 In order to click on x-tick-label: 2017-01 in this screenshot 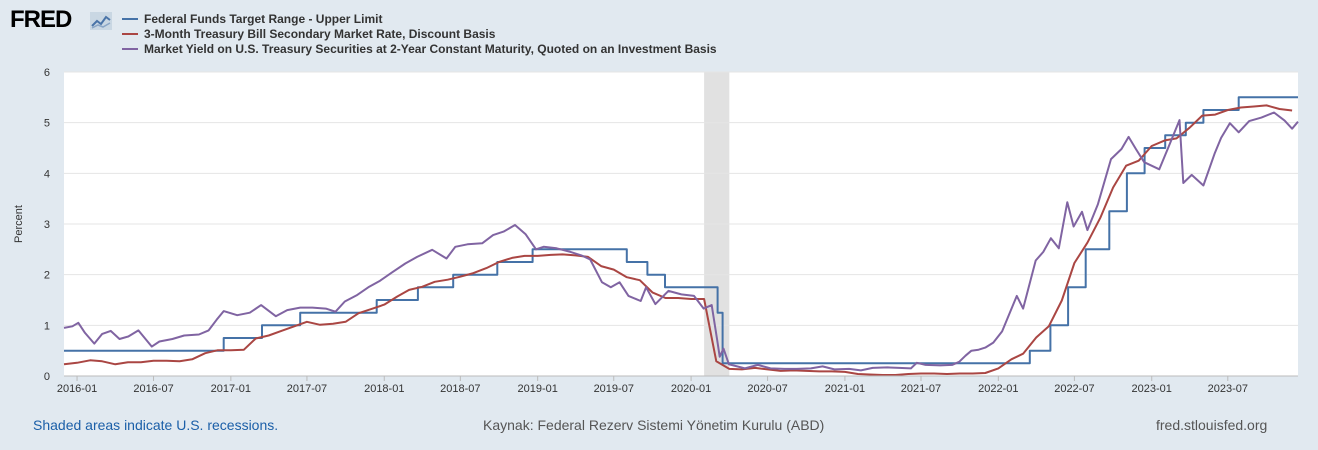, I will do `click(231, 389)`.